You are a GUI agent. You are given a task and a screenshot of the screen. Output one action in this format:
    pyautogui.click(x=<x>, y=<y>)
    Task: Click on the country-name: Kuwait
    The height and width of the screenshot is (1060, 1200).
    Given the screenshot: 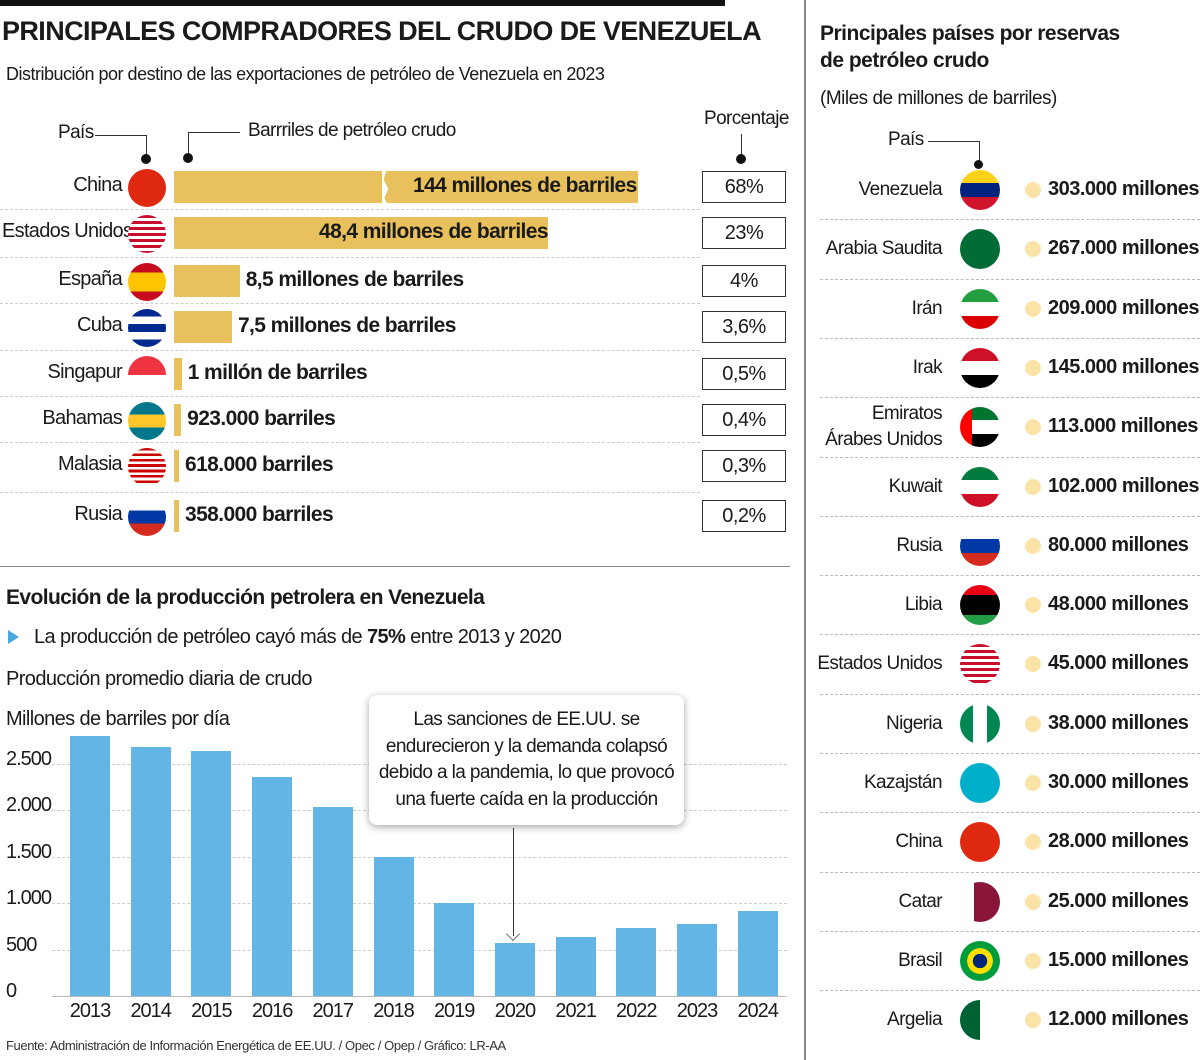 What is the action you would take?
    pyautogui.click(x=915, y=486)
    